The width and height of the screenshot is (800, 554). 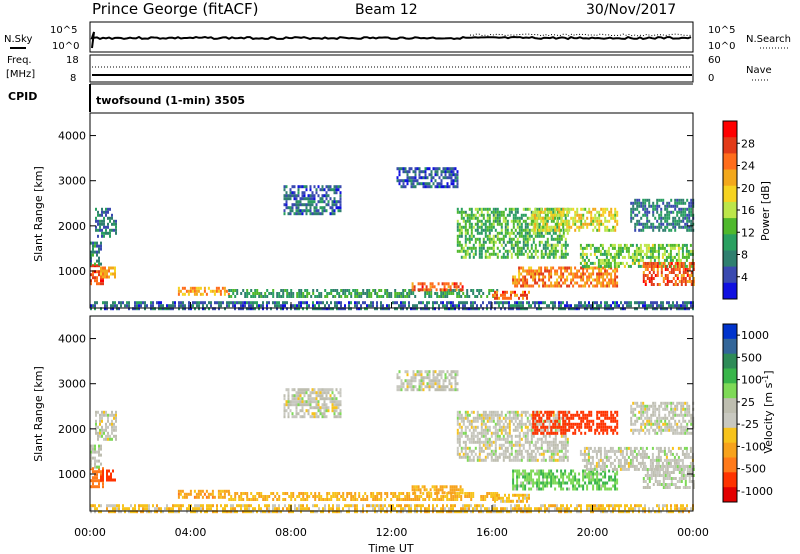 I want to click on colorbar-swatch, so click(x=730, y=242).